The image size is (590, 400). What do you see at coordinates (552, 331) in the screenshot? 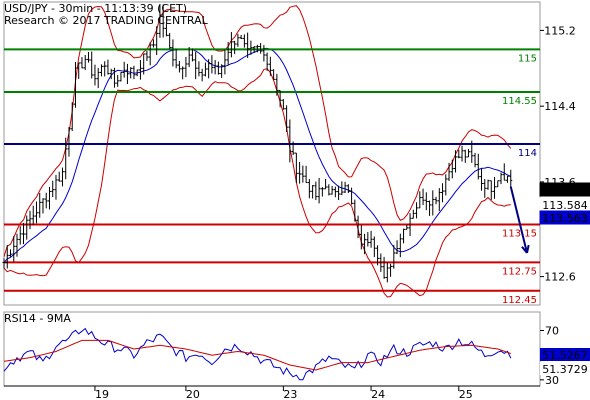
I see `rsi-y-tick-label: 70` at bounding box center [552, 331].